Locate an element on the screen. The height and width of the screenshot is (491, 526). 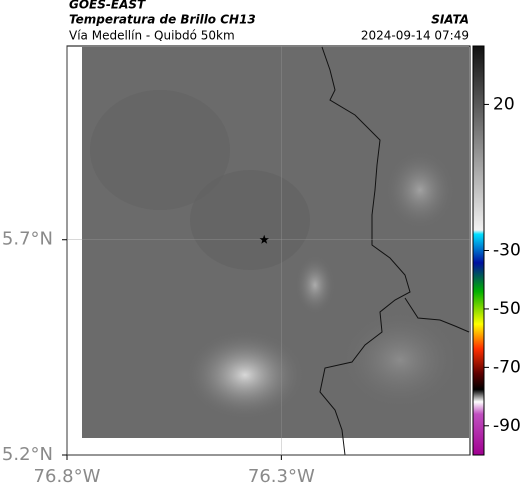
border is located at coordinates (437, 315).